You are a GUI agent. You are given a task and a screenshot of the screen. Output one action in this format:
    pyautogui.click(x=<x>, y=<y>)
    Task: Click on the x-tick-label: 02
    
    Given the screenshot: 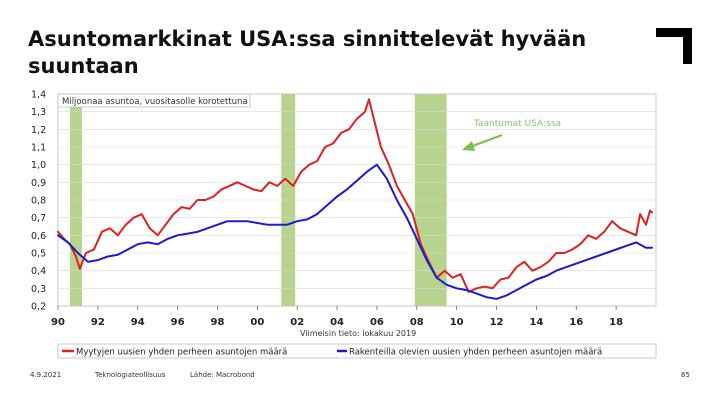 What is the action you would take?
    pyautogui.click(x=297, y=322)
    